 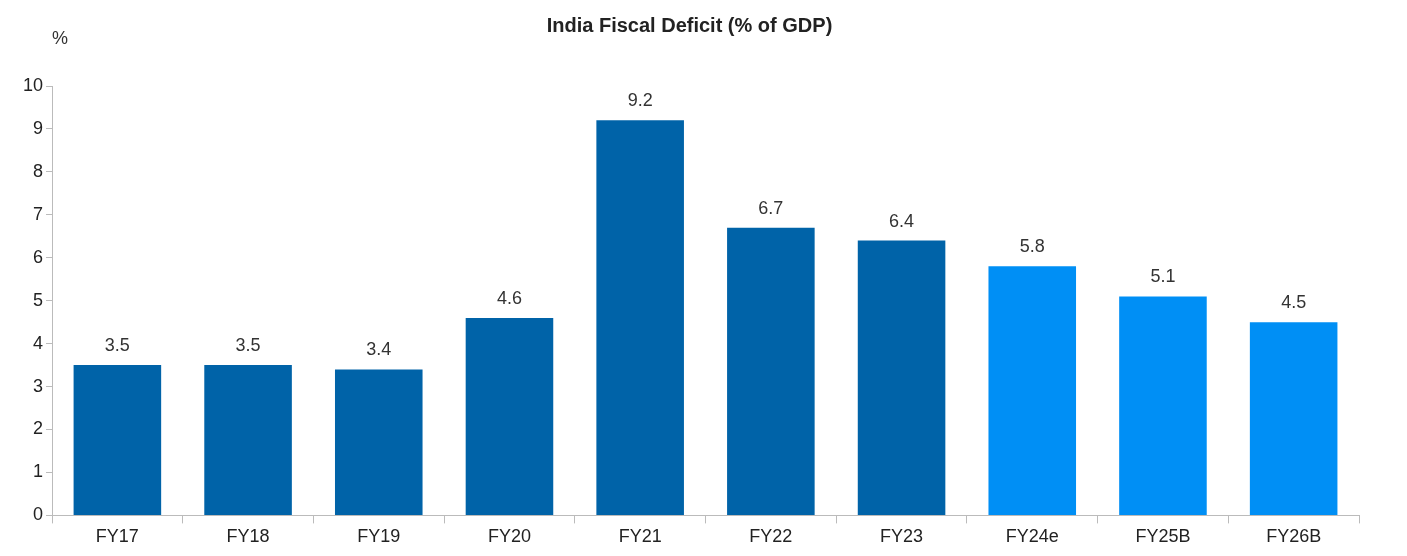 I want to click on chart-title: India Fiscal Deficit (% of GDP), so click(x=689, y=24).